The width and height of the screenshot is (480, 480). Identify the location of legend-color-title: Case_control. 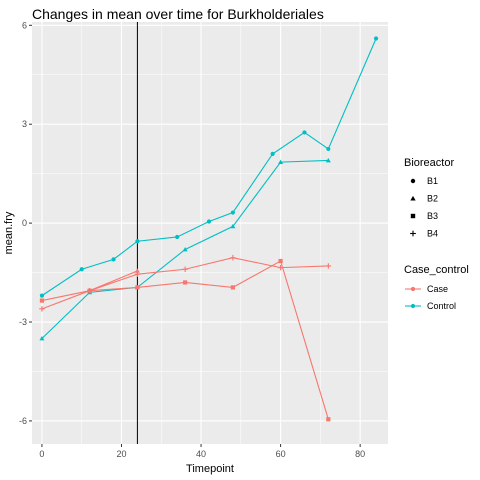
(436, 270).